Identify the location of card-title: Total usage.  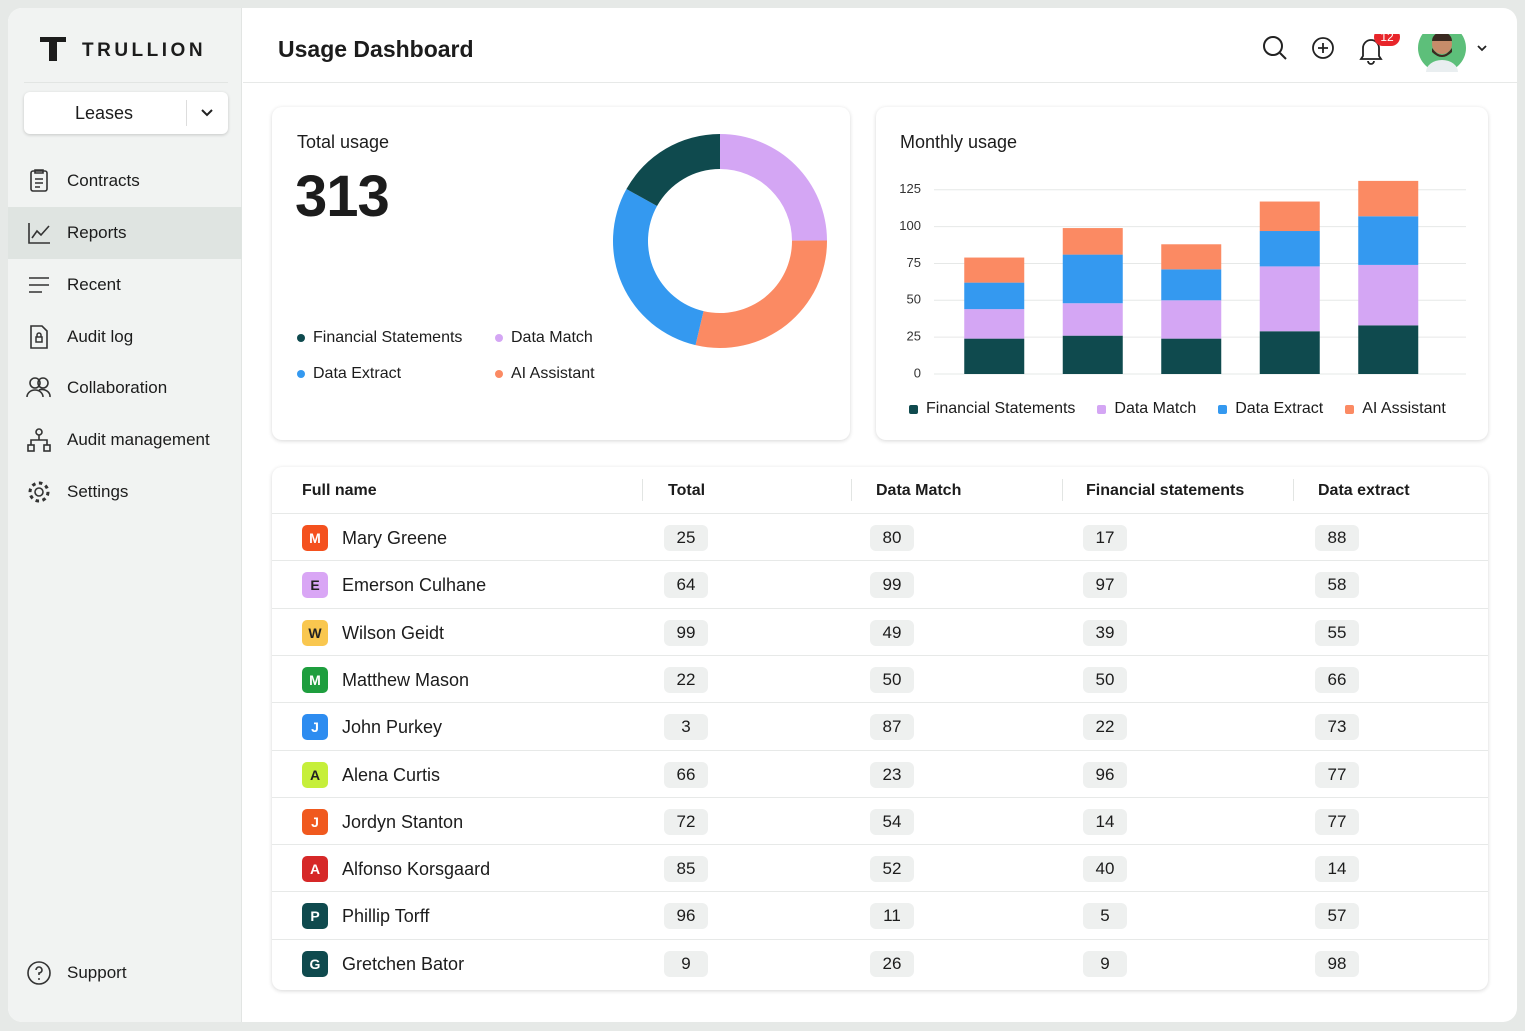
(343, 142).